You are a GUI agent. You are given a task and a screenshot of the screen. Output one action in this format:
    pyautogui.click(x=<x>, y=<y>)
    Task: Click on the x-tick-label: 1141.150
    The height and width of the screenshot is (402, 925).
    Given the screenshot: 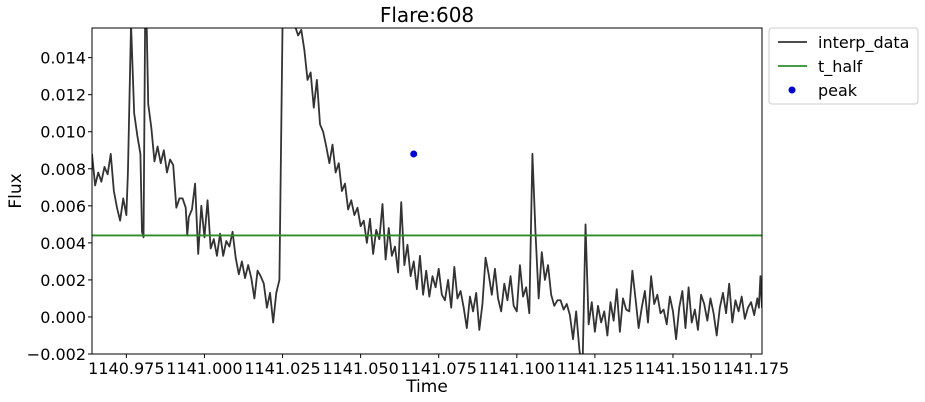 What is the action you would take?
    pyautogui.click(x=673, y=368)
    